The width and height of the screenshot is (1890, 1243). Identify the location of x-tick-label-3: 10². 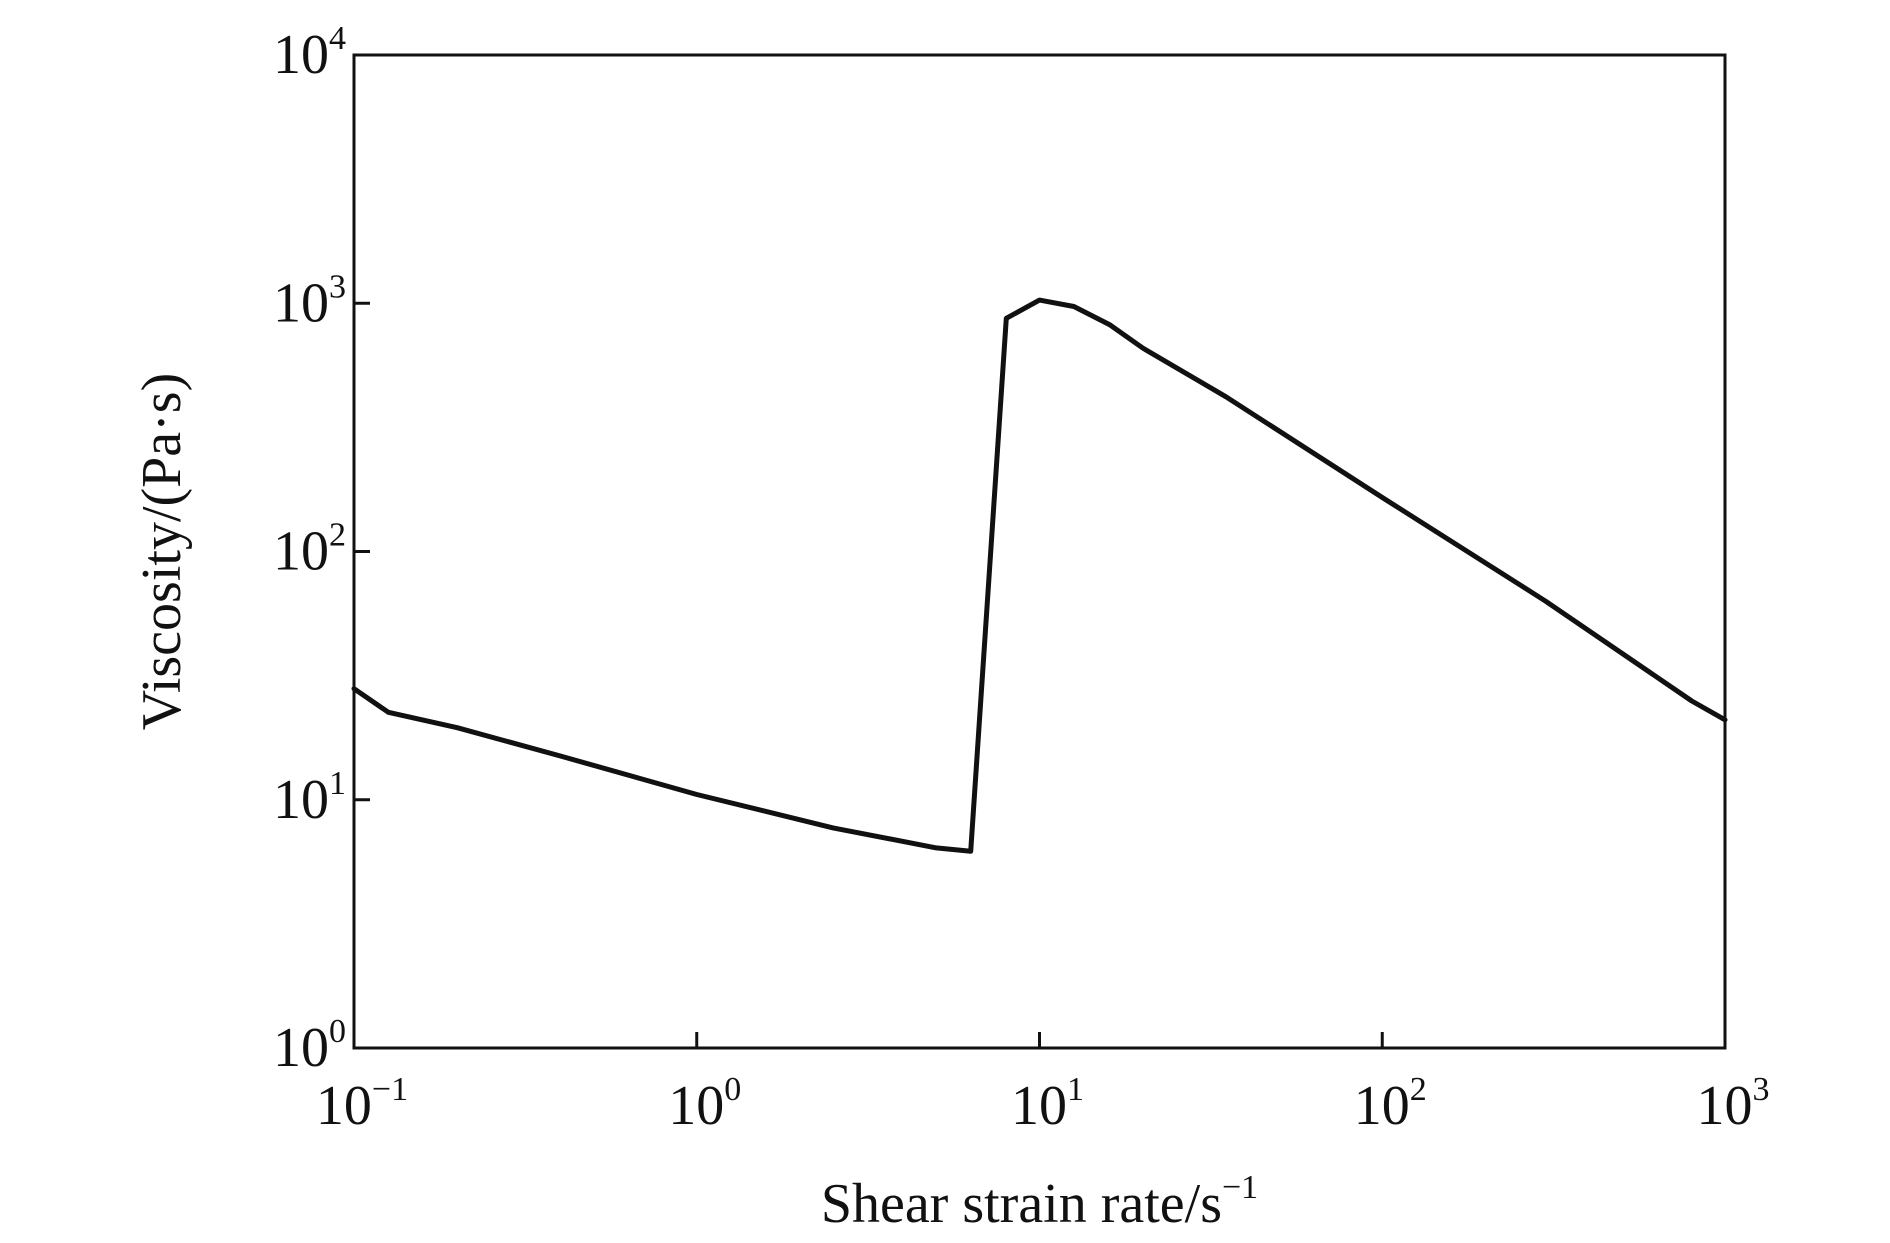
(1390, 1104).